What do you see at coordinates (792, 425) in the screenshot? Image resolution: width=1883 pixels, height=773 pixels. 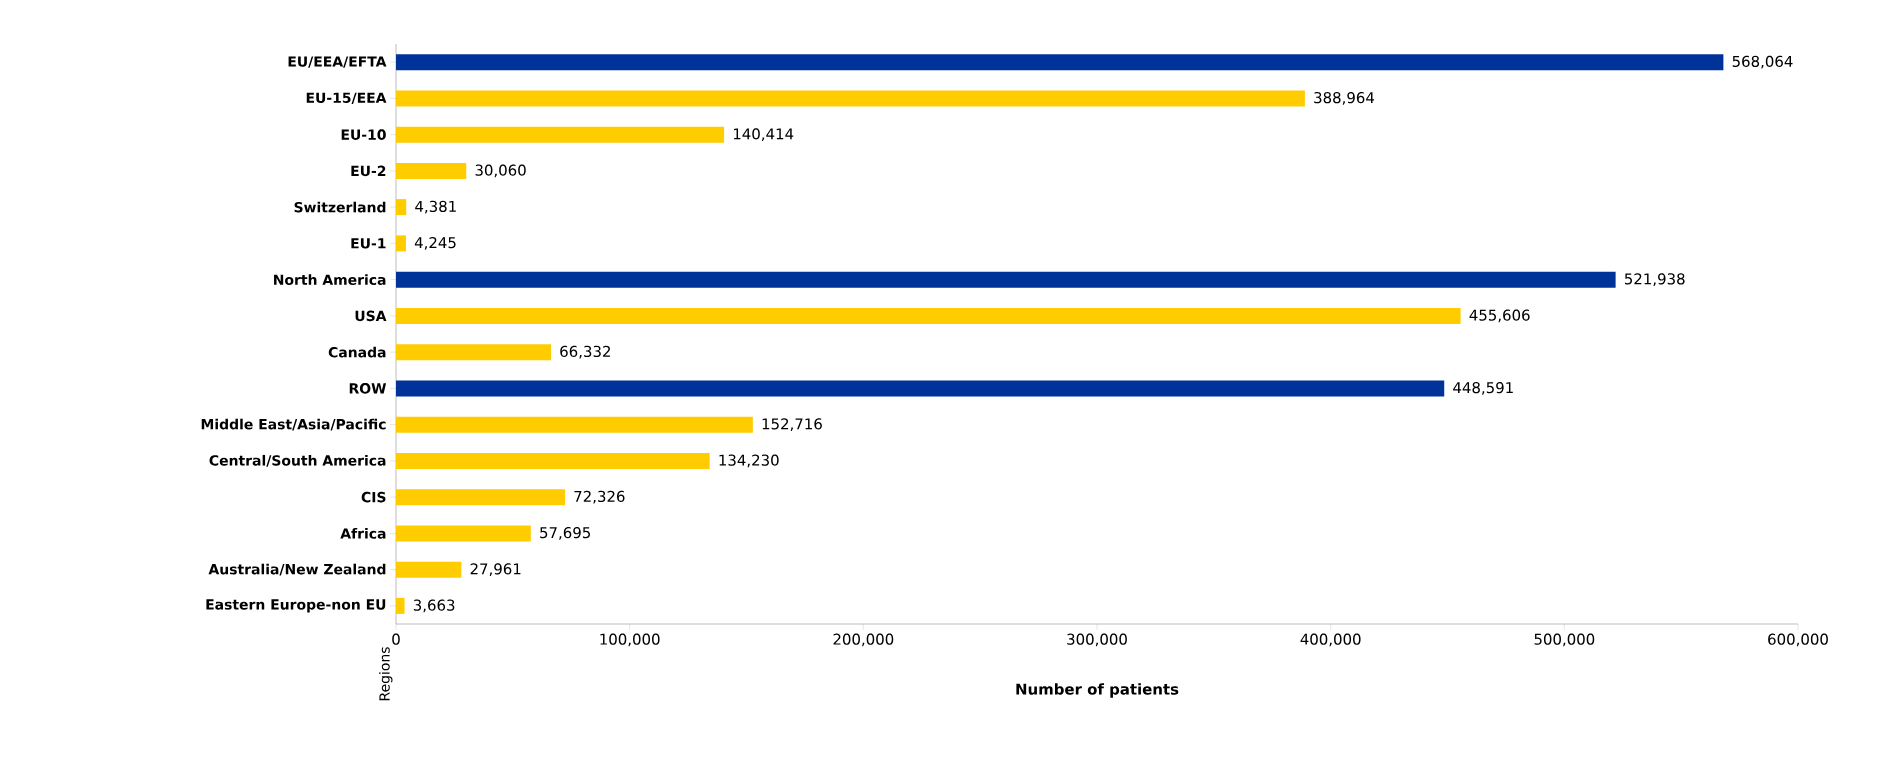 I see `data-label: 152,716` at bounding box center [792, 425].